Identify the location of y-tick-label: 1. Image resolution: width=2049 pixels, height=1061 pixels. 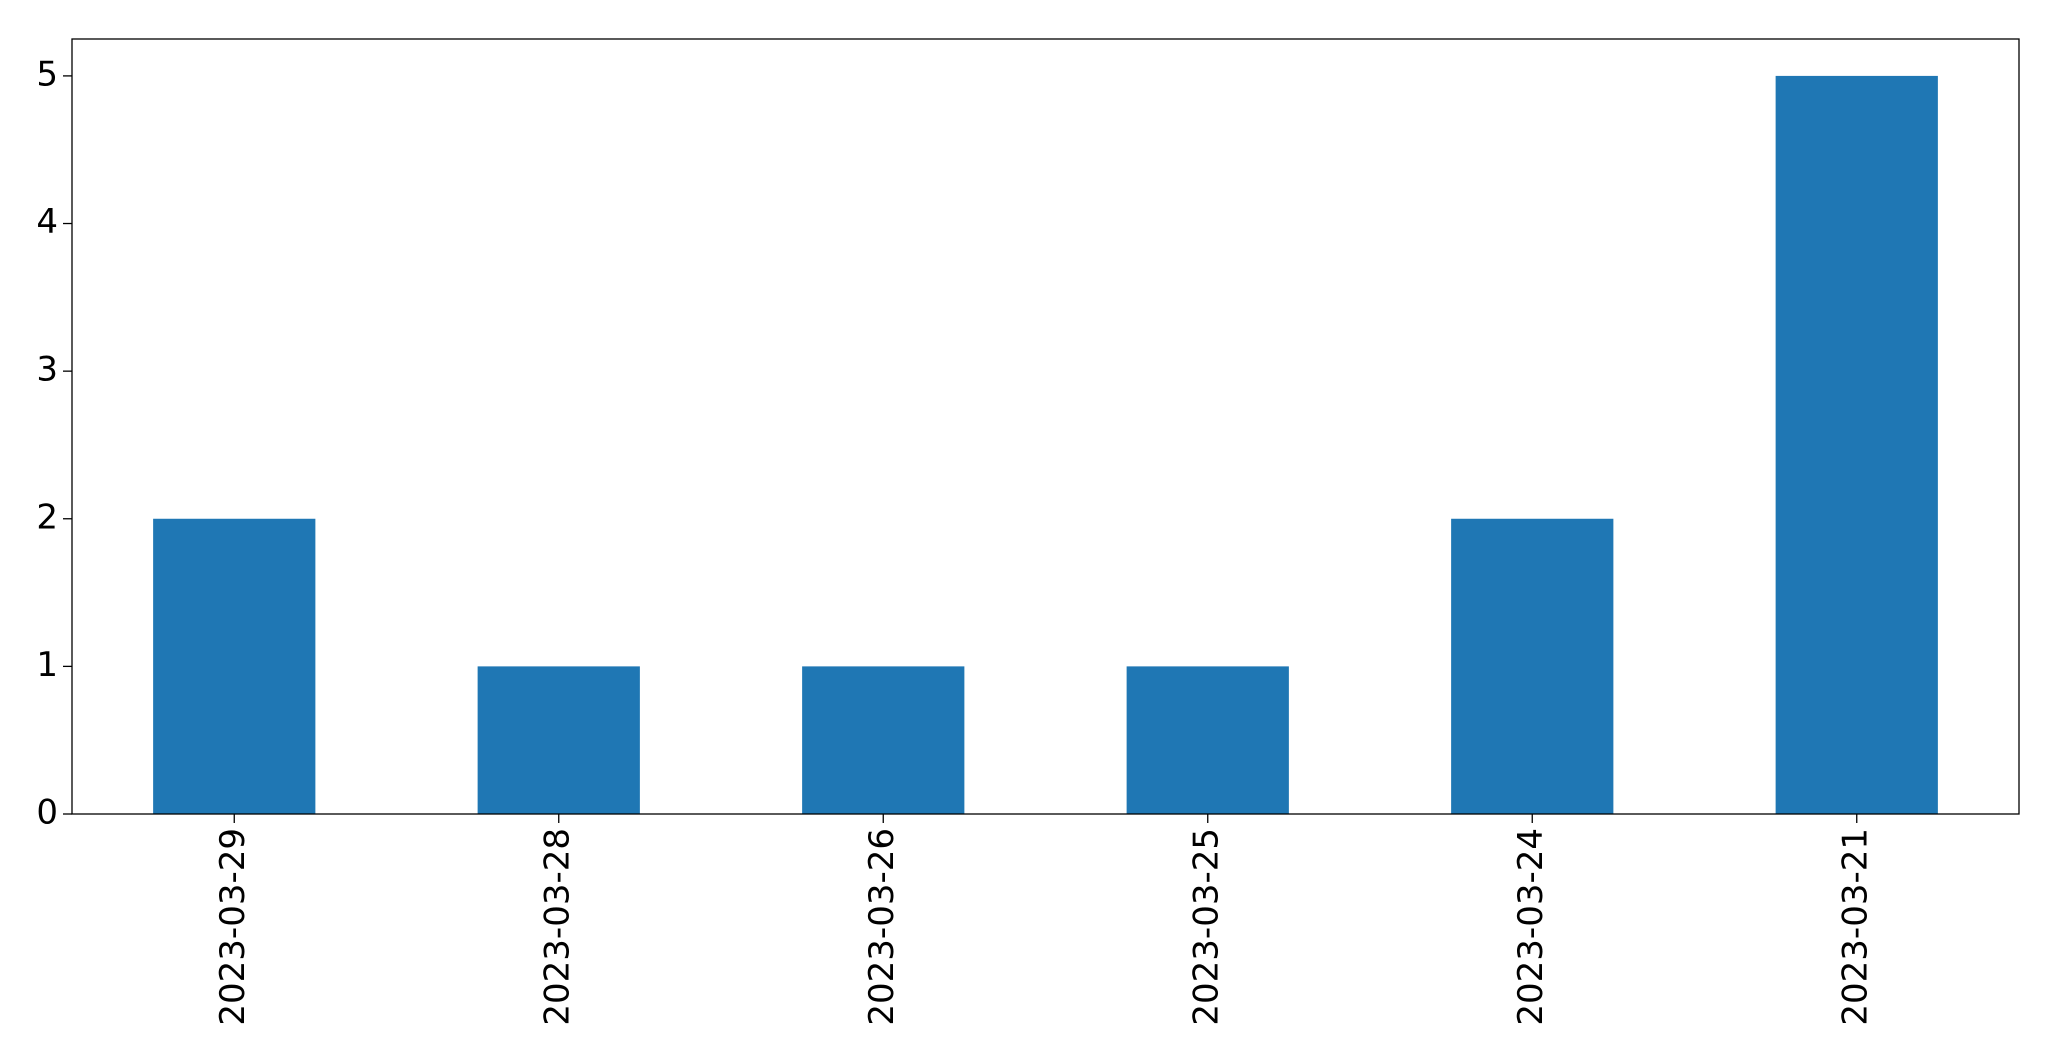
(47, 665).